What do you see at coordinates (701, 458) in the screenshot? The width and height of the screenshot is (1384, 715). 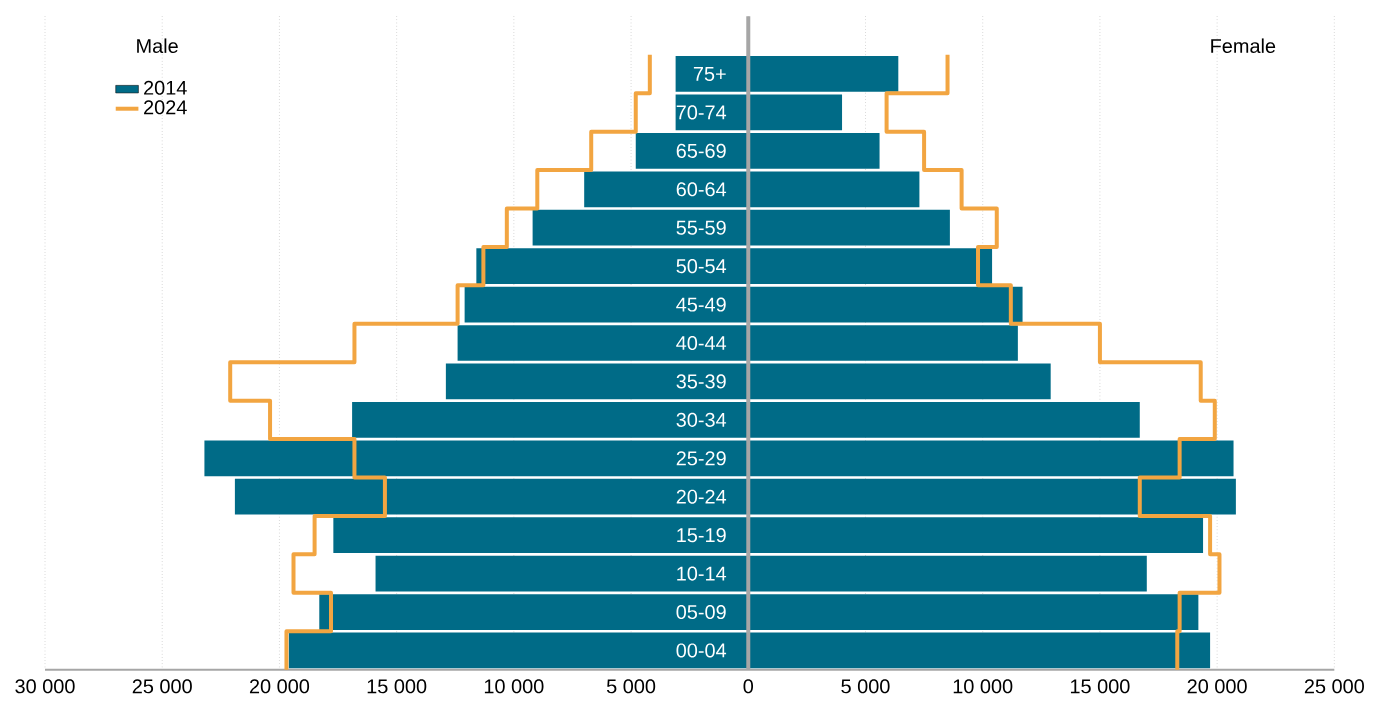 I see `y-tick-label: 25-29` at bounding box center [701, 458].